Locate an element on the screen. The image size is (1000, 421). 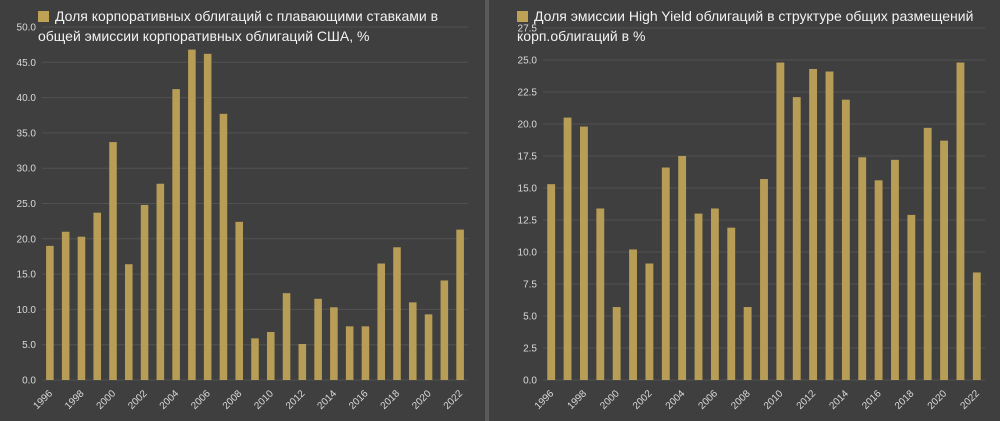
y-tick-label: 25.0 is located at coordinates (528, 61).